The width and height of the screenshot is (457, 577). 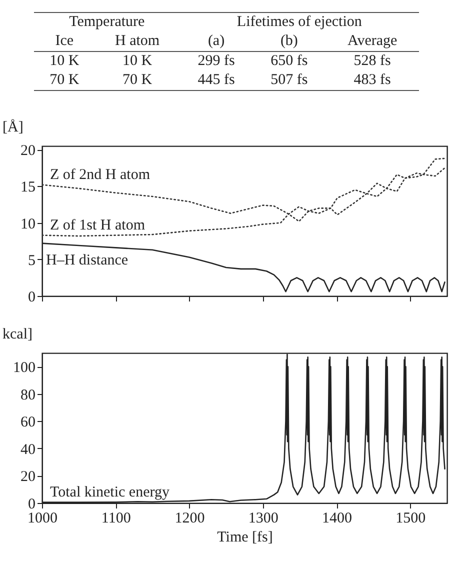 I want to click on y-tick-label: 10, so click(x=28, y=224).